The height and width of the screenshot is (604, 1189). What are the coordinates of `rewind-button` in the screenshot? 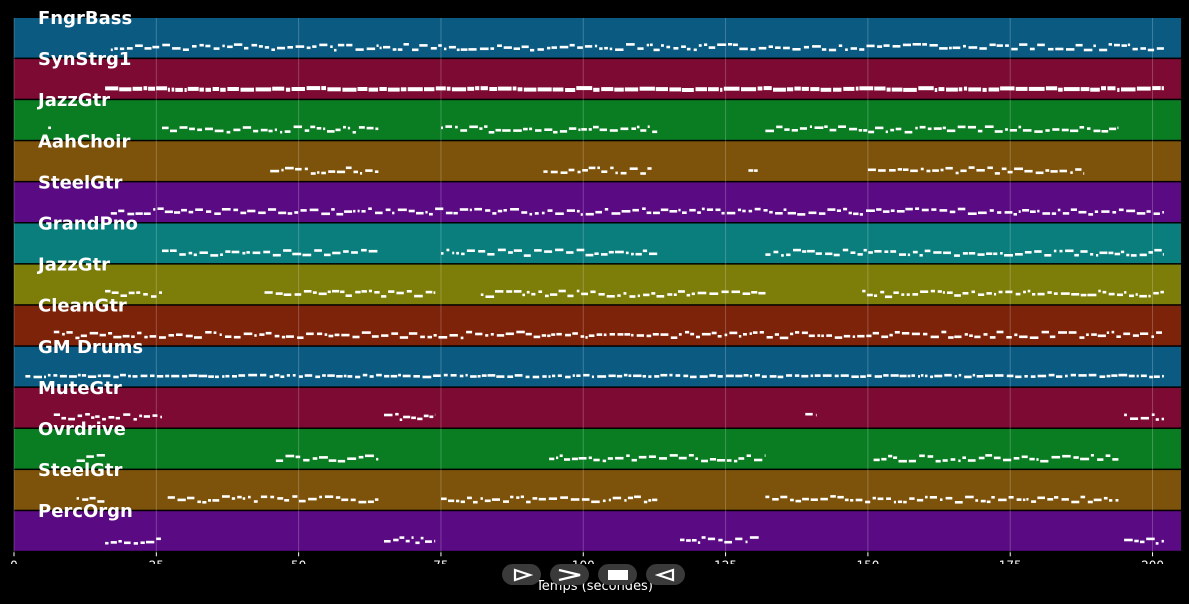 It's located at (665, 574).